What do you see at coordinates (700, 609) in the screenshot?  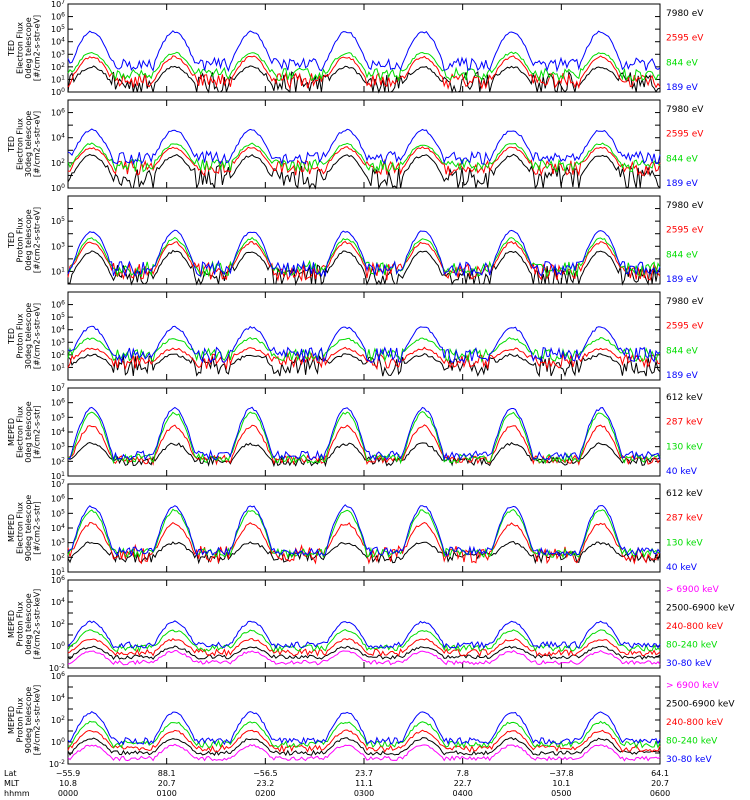 I see `legend-label: 2500-6900 keV` at bounding box center [700, 609].